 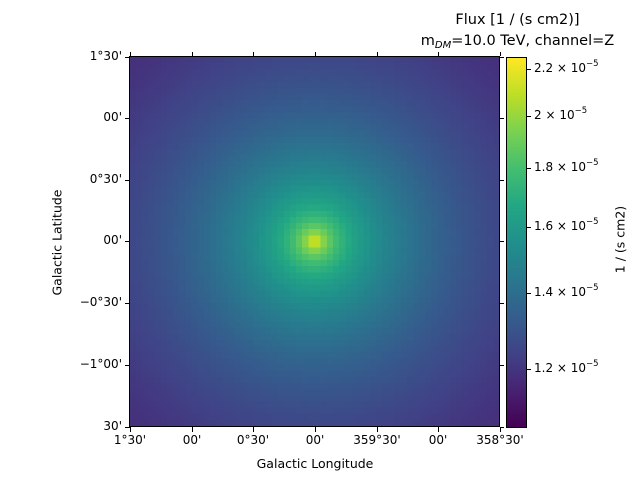 I want to click on title-line-1: Flux [1 / (s cm2)], so click(x=517, y=20).